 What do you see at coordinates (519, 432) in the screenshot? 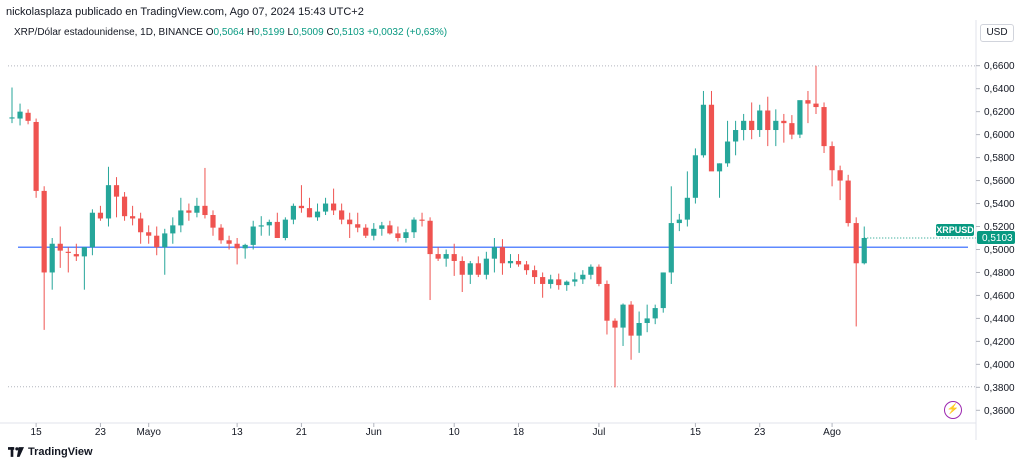
I see `x-tick-label: 18` at bounding box center [519, 432].